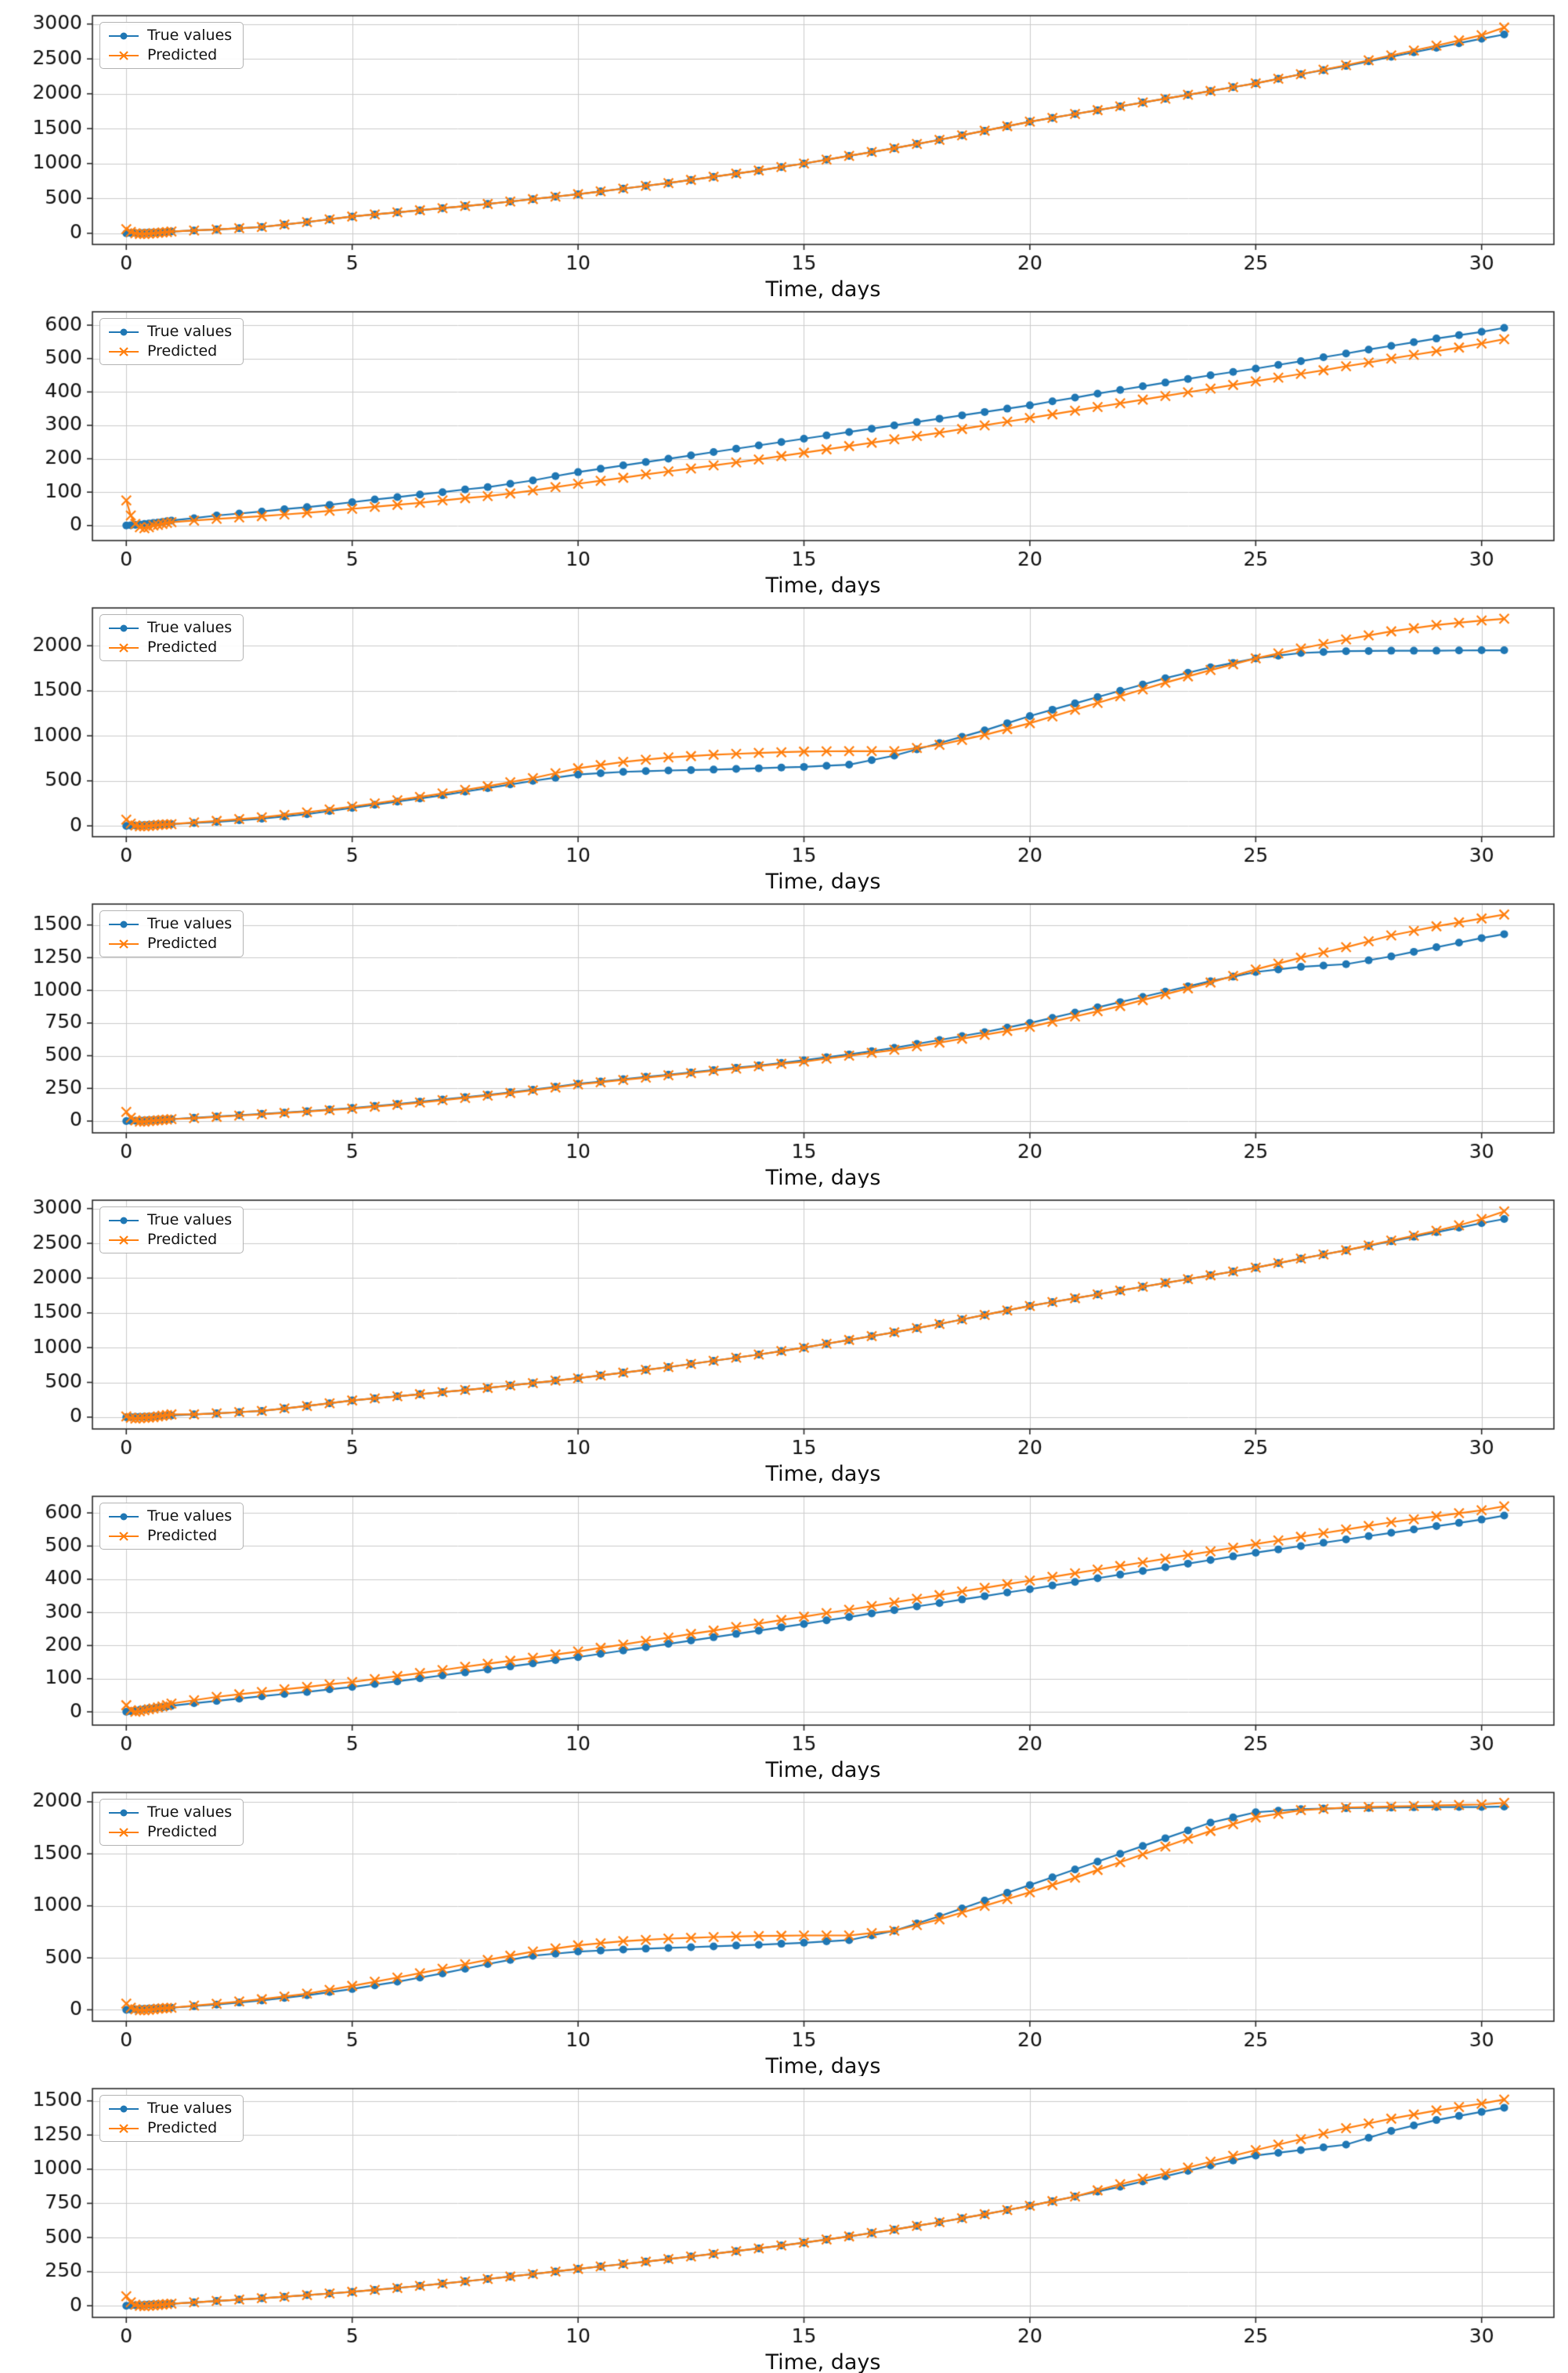  I want to click on chart-row-a4: True values Predicted Time, days, so click(784, 1041).